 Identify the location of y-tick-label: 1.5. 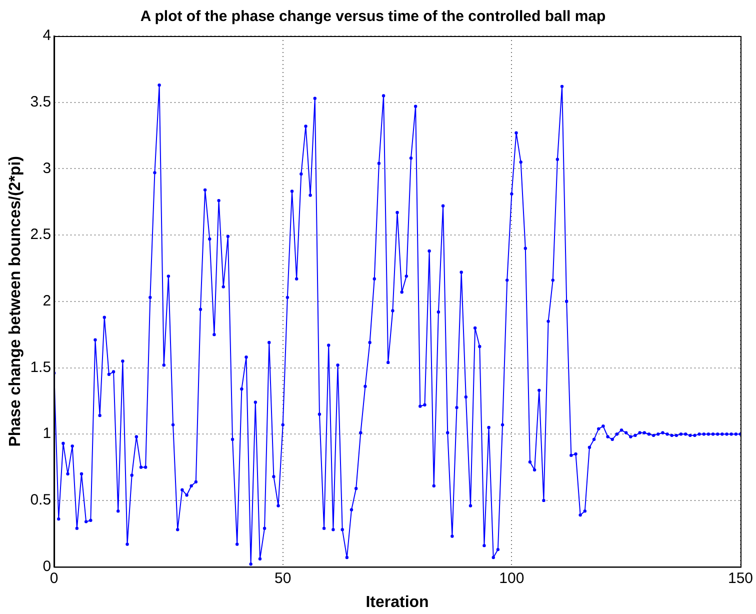
(41, 367).